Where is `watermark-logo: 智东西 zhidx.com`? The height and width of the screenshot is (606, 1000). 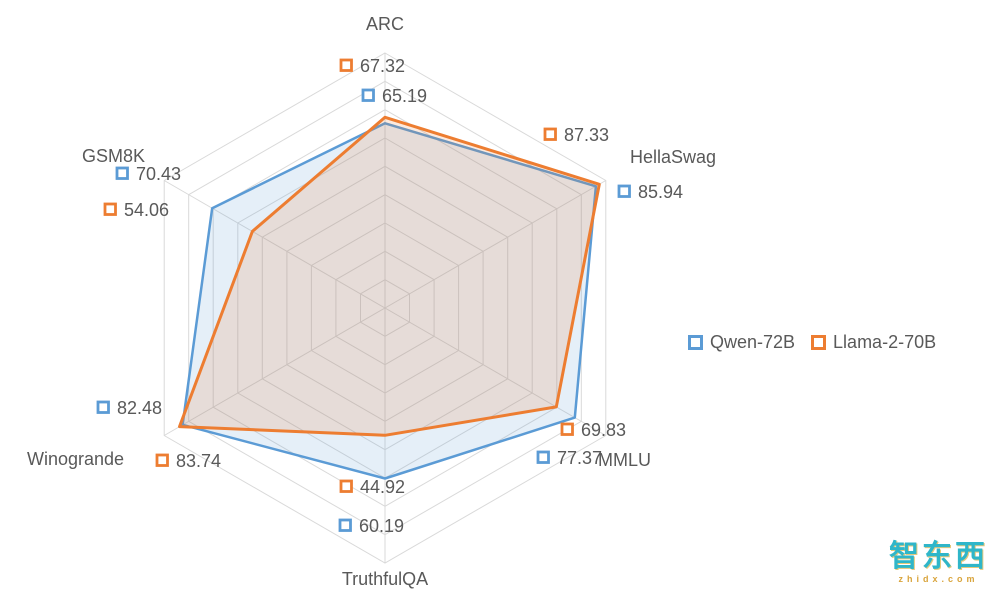 watermark-logo: 智东西 zhidx.com is located at coordinates (938, 563).